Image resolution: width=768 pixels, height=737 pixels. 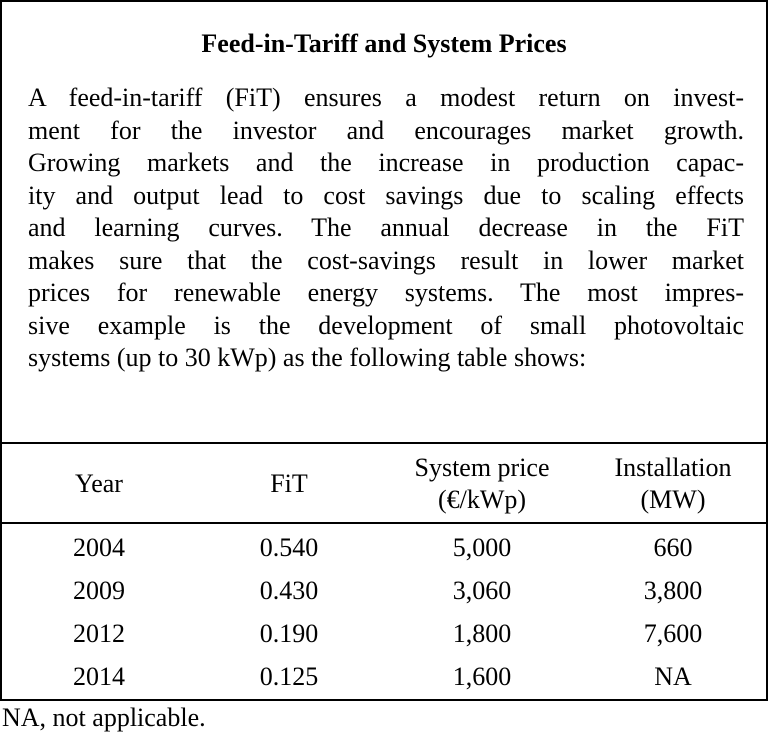 What do you see at coordinates (482, 633) in the screenshot?
I see `row-system-price: 1,800` at bounding box center [482, 633].